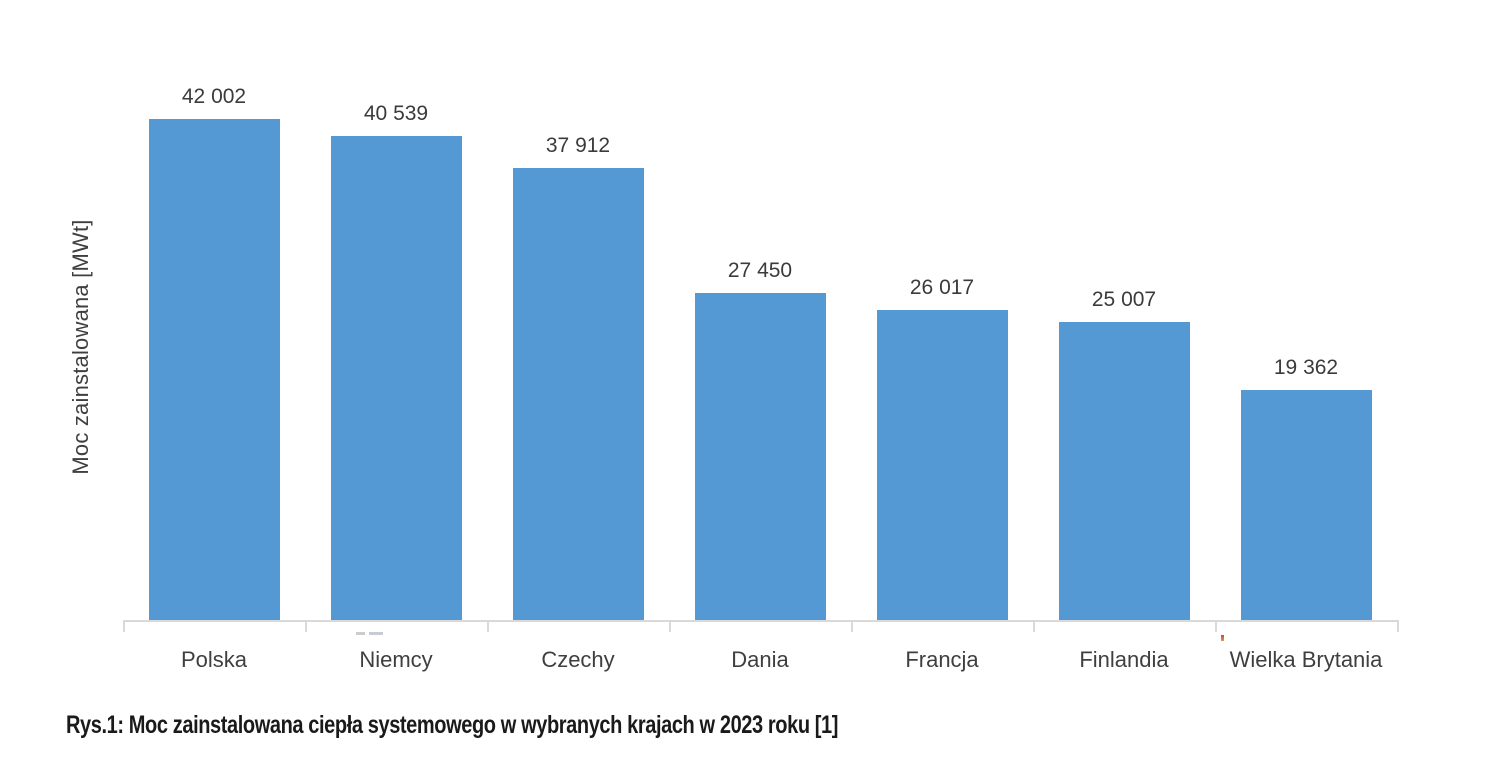 Image resolution: width=1497 pixels, height=779 pixels. Describe the element at coordinates (214, 659) in the screenshot. I see `x-axis-label-polska: Polska` at that location.